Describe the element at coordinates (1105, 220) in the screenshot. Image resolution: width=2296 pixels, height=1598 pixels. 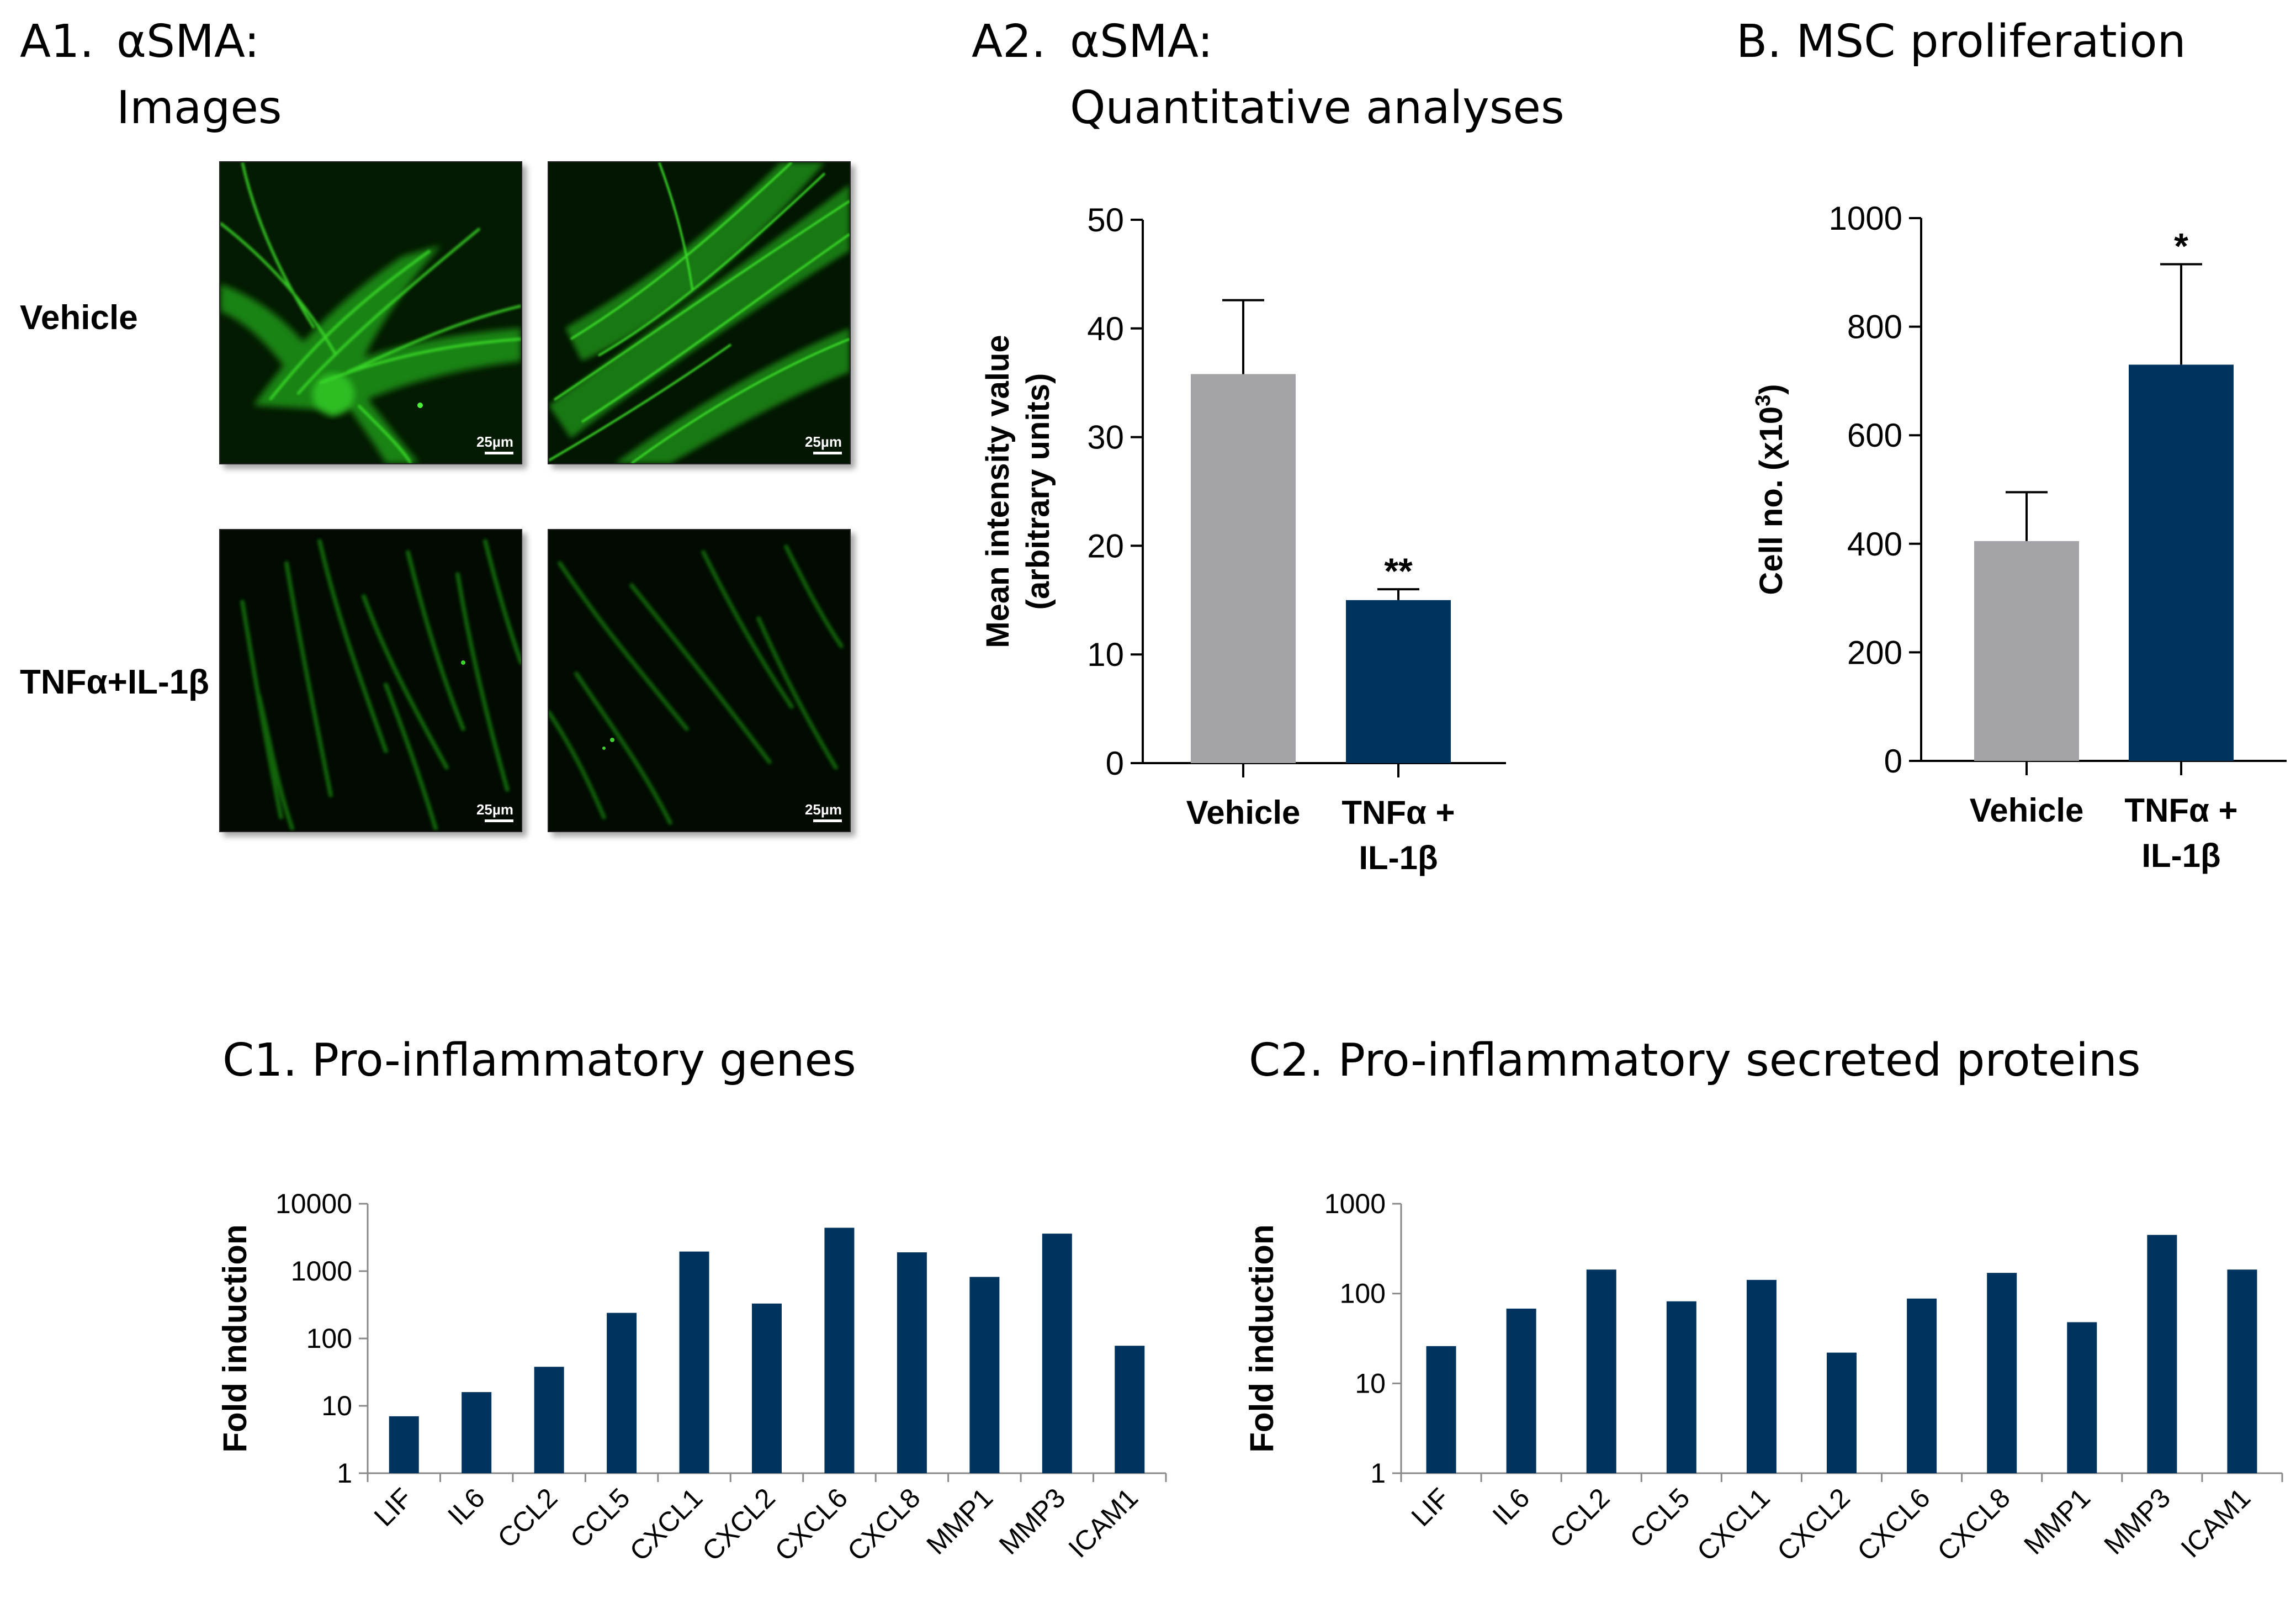
I see `y-tick-label: 50` at that location.